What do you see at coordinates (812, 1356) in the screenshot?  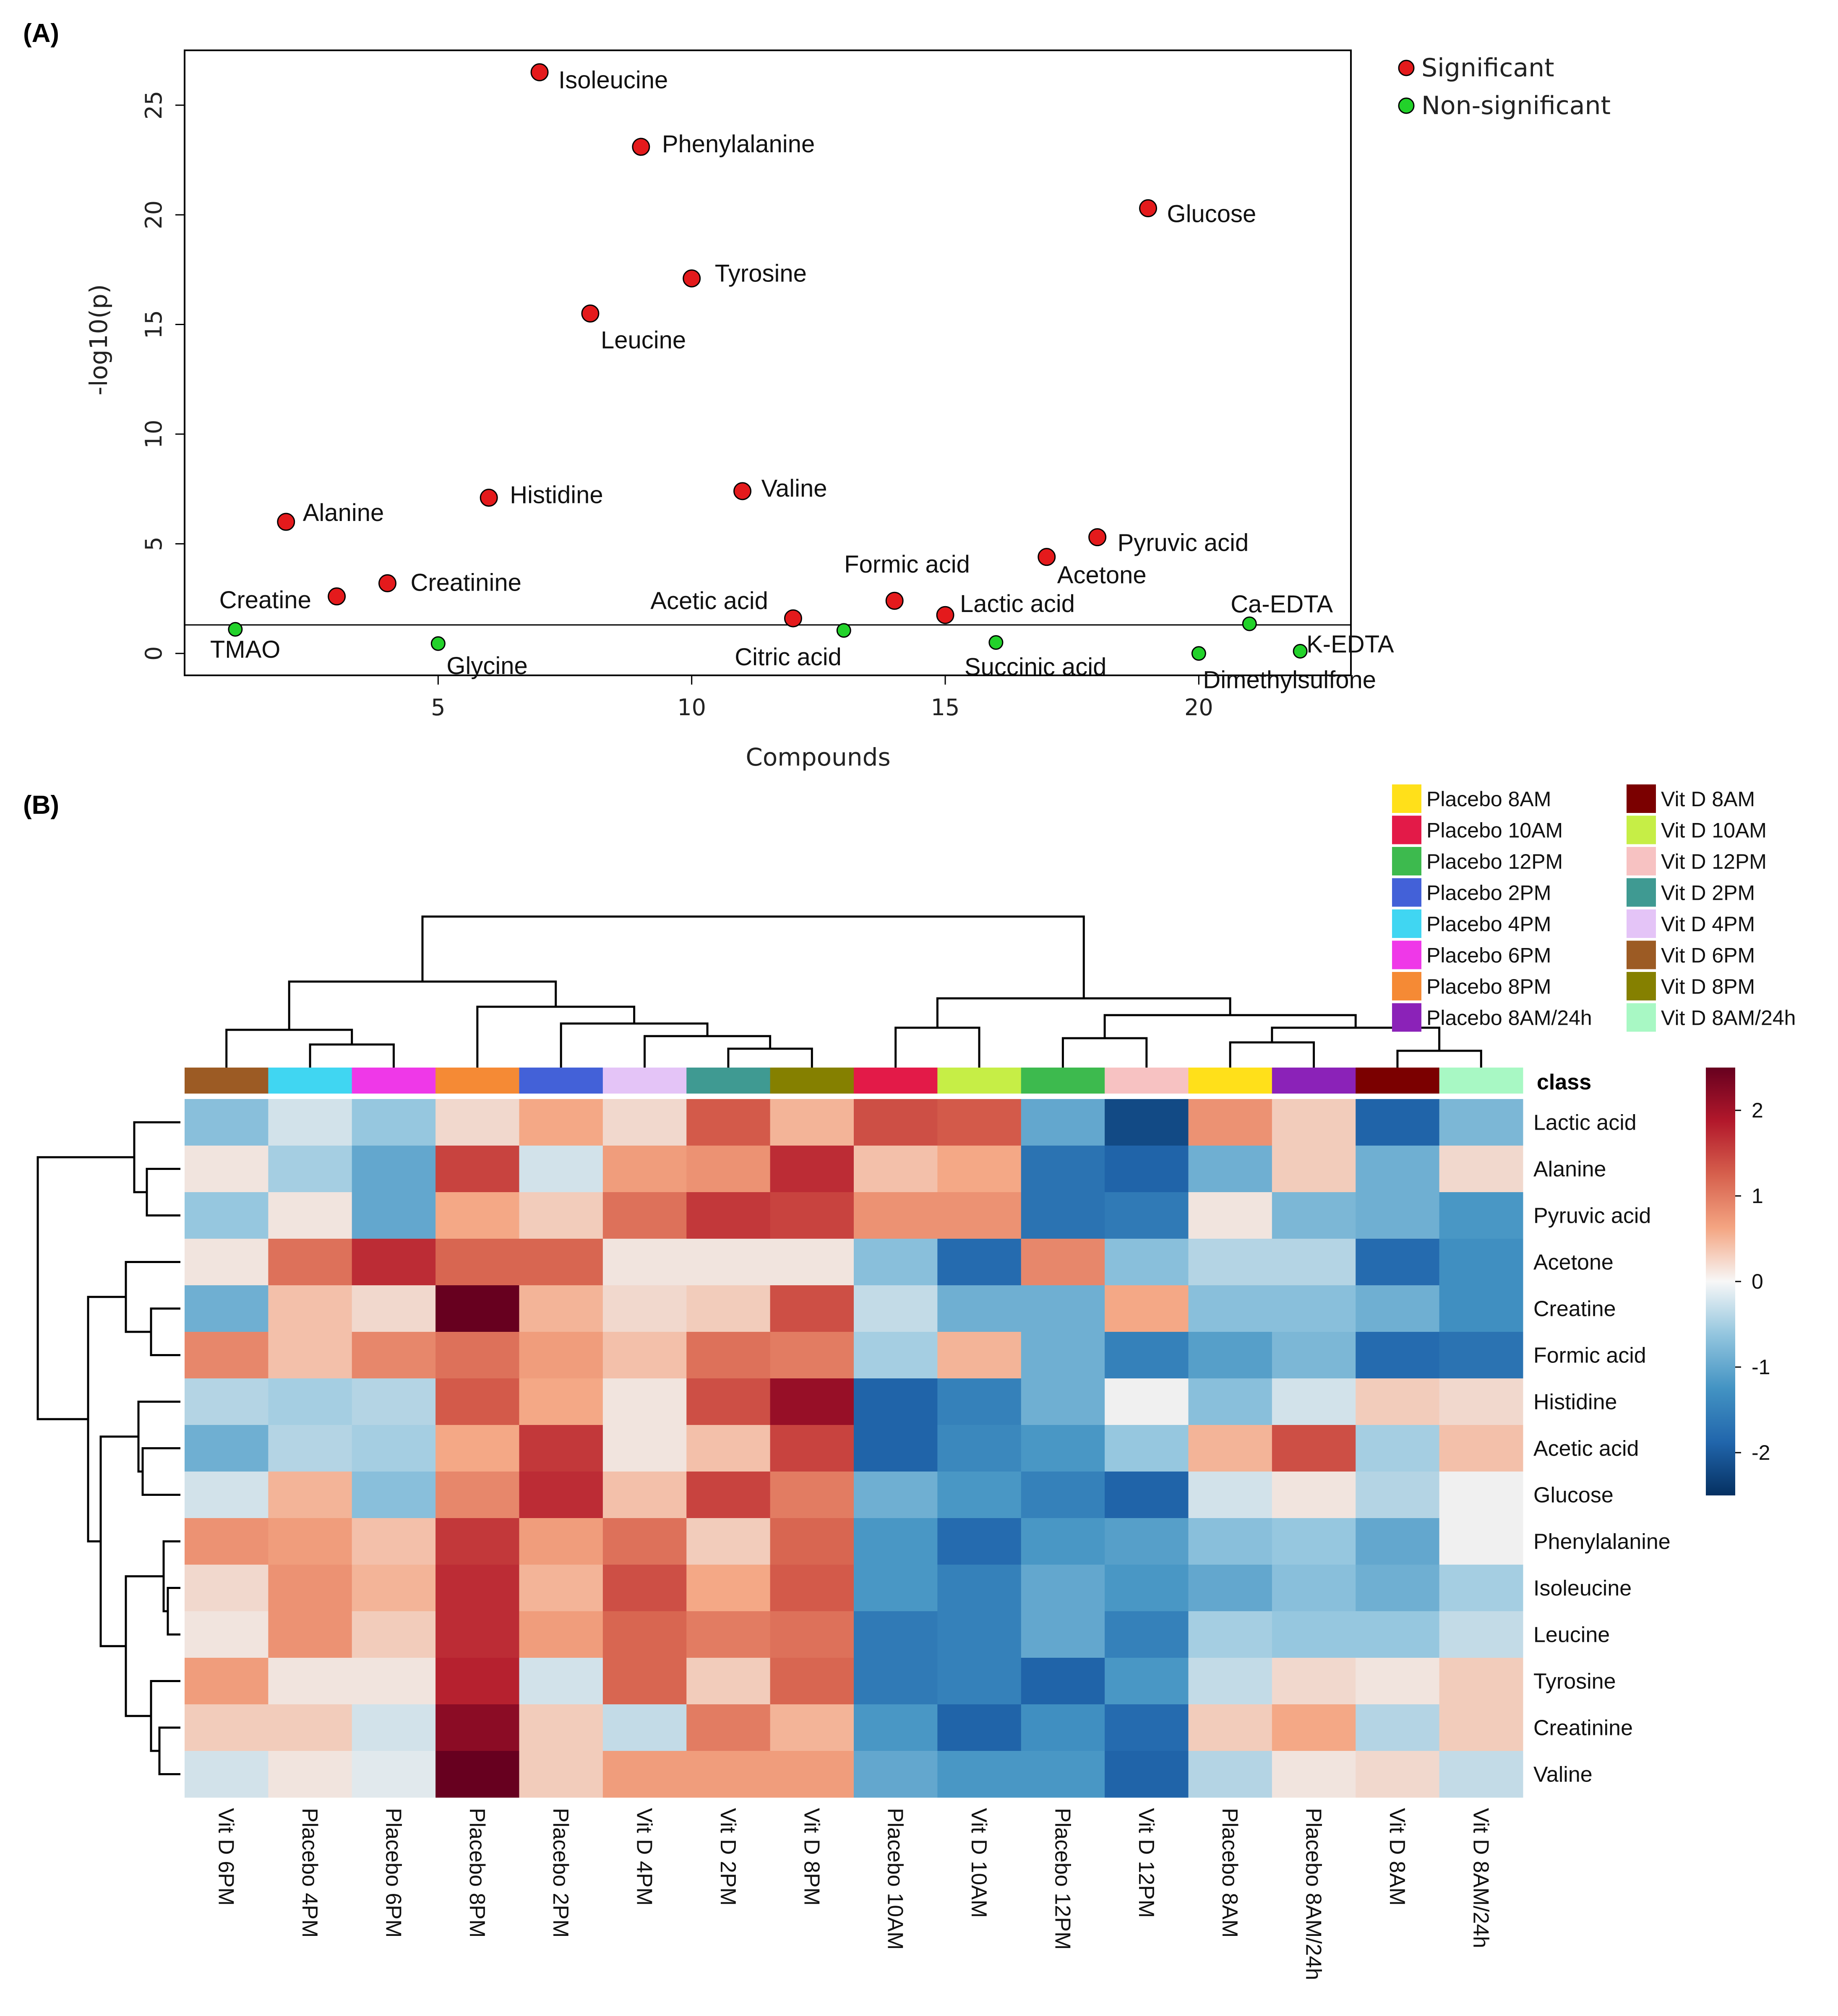 I see `cell-formic-acid-vit-d-8pm` at bounding box center [812, 1356].